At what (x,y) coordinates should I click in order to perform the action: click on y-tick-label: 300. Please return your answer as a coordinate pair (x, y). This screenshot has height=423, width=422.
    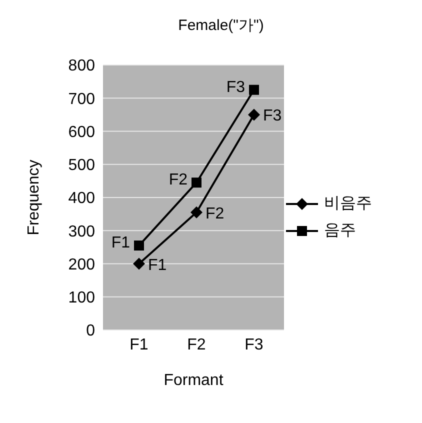
    Looking at the image, I should click on (82, 231).